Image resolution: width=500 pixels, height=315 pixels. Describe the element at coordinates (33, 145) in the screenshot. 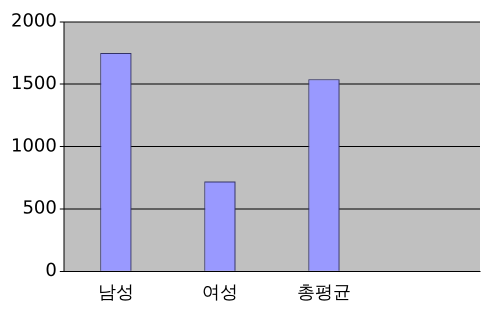

I see `y-tick-label: 1000` at that location.